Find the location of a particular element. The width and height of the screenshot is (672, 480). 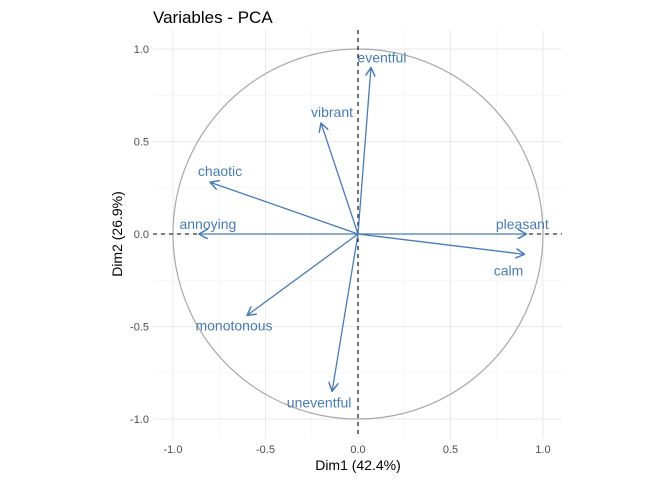

y-tick-label: 1.0 is located at coordinates (141, 50).